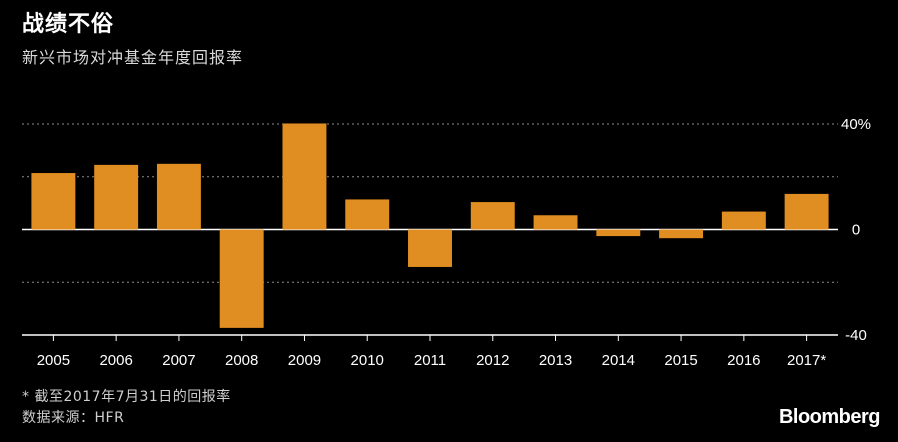  Describe the element at coordinates (829, 417) in the screenshot. I see `bloomberg-logo: Bloomberg` at that location.